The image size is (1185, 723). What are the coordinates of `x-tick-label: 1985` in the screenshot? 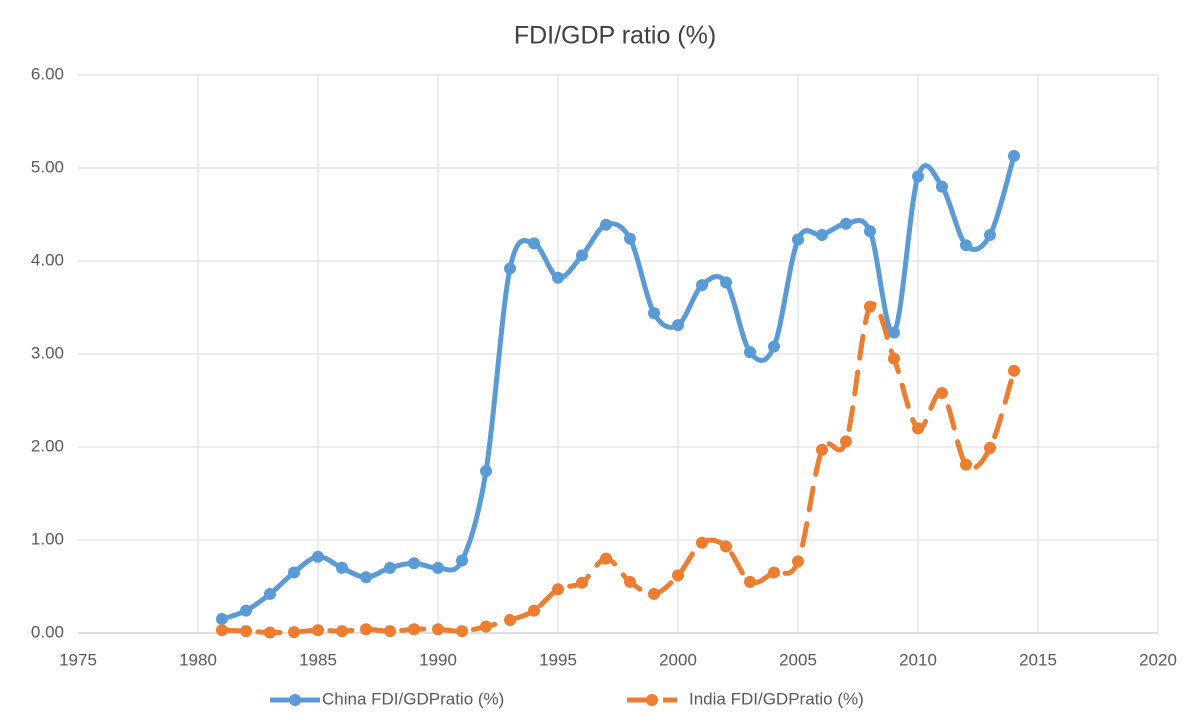 It's located at (318, 659).